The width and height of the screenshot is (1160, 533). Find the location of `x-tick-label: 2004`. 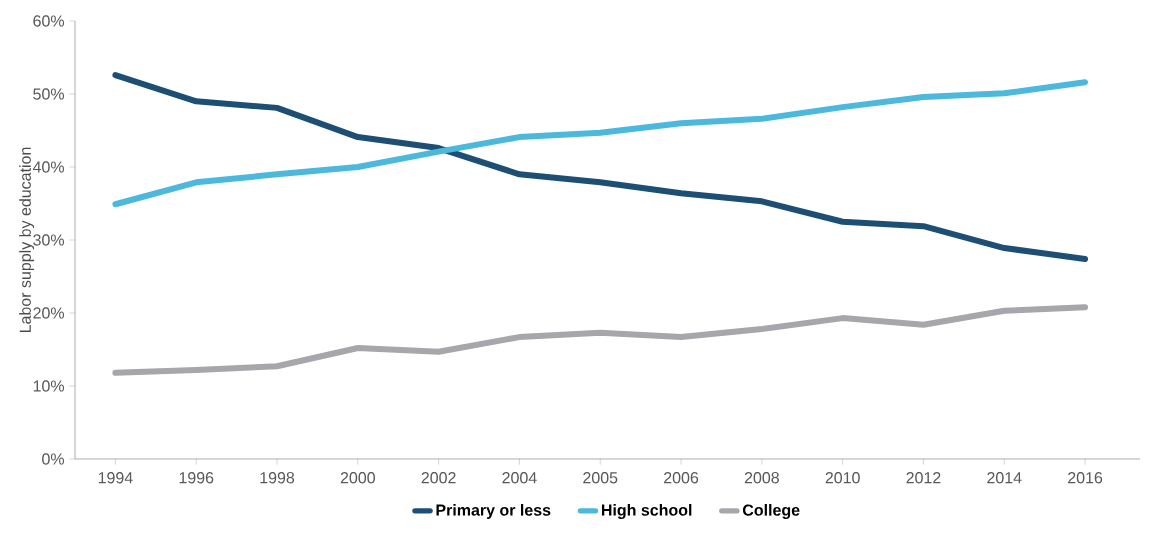

x-tick-label: 2004 is located at coordinates (519, 478).